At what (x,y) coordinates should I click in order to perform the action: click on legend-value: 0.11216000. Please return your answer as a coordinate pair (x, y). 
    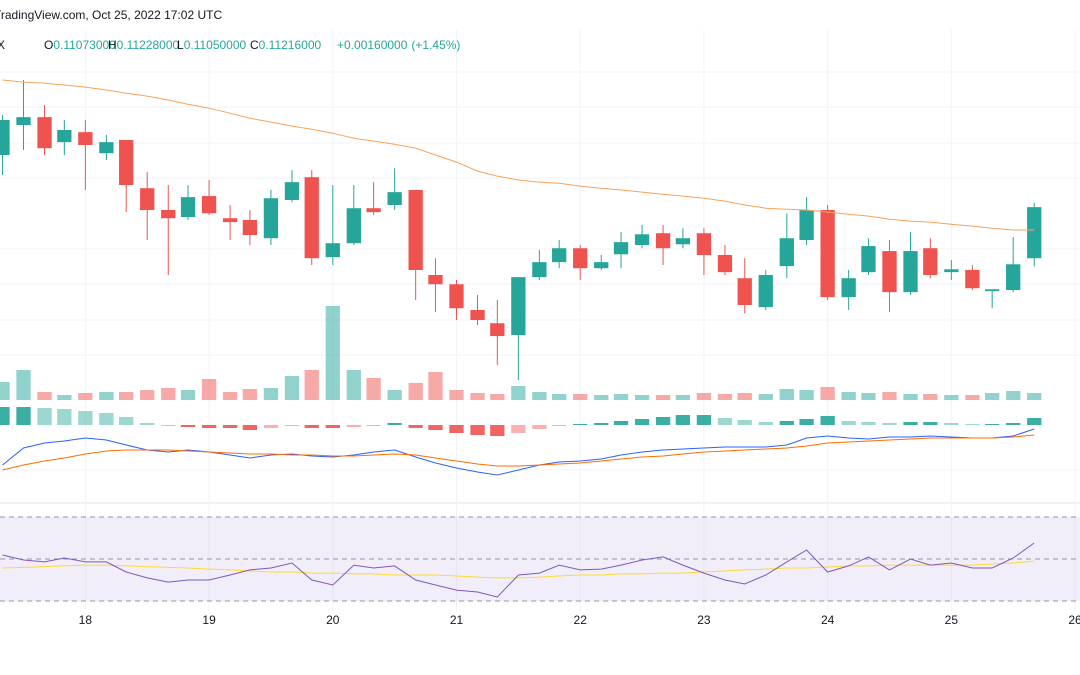
    Looking at the image, I should click on (290, 45).